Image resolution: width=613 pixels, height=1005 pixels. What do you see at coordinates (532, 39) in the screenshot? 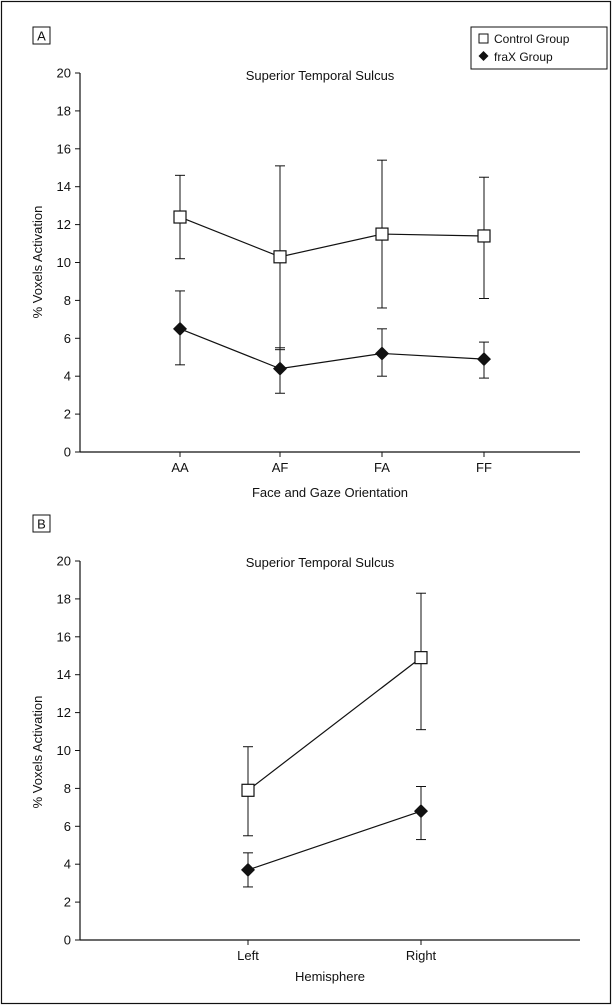
I see `legend-control-label: Control Group` at bounding box center [532, 39].